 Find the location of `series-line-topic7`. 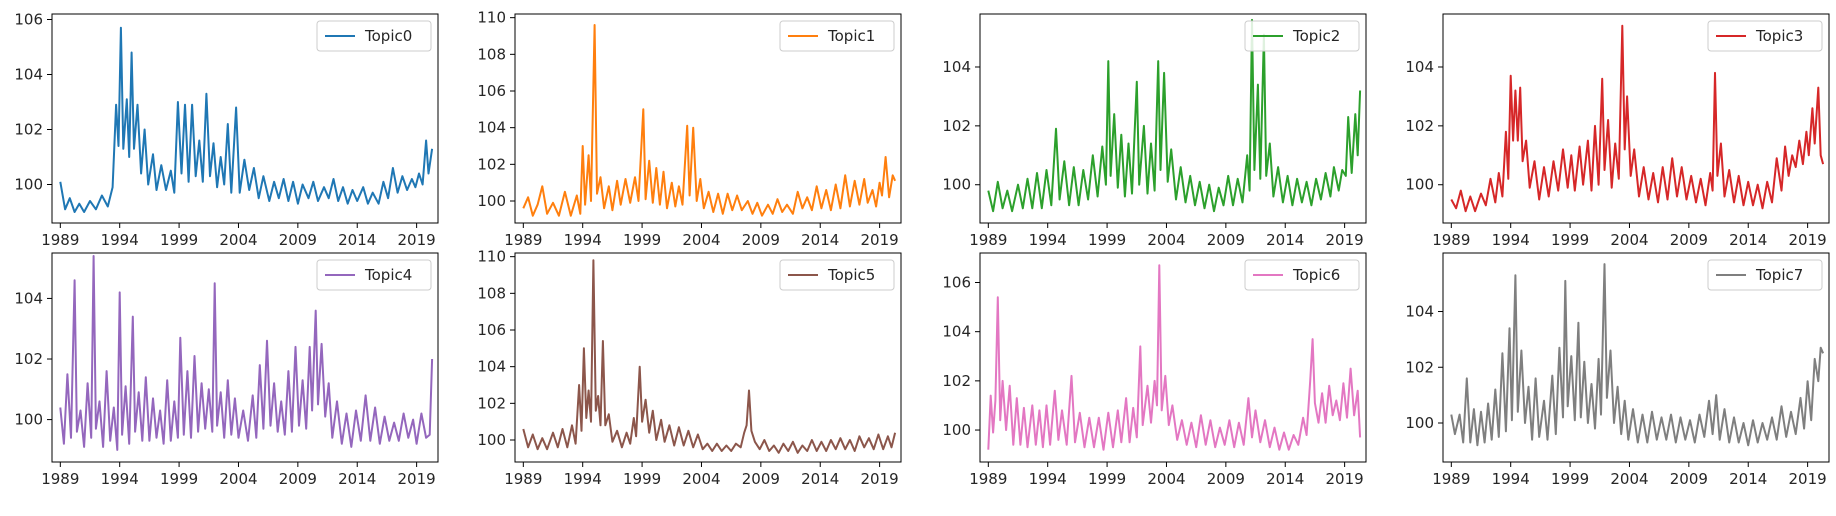

series-line-topic7 is located at coordinates (1637, 355).